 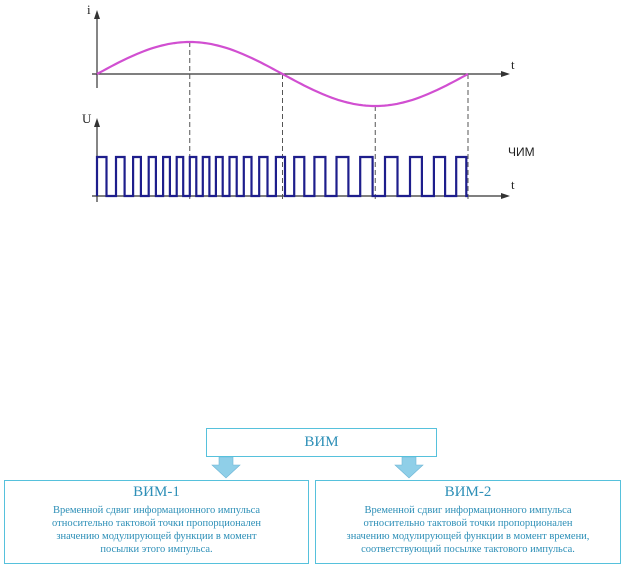 What do you see at coordinates (513, 64) in the screenshot?
I see `time-label-top: t` at bounding box center [513, 64].